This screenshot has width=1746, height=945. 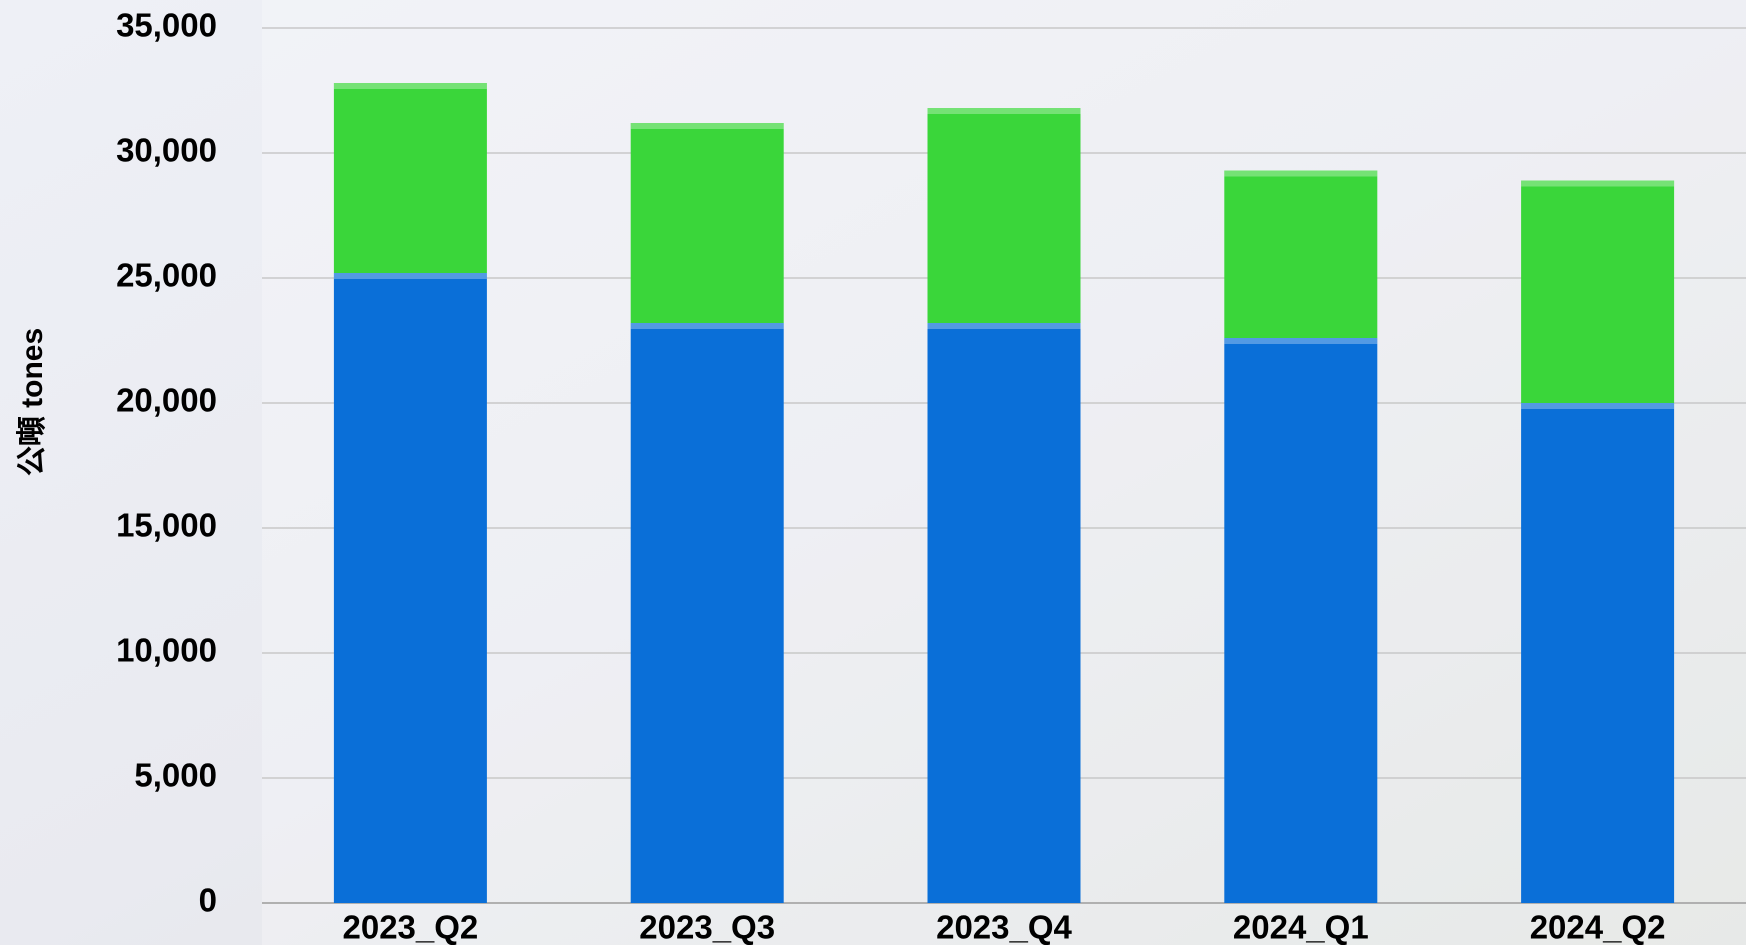 I want to click on x-tick-label: 2024_Q2, so click(x=1598, y=927).